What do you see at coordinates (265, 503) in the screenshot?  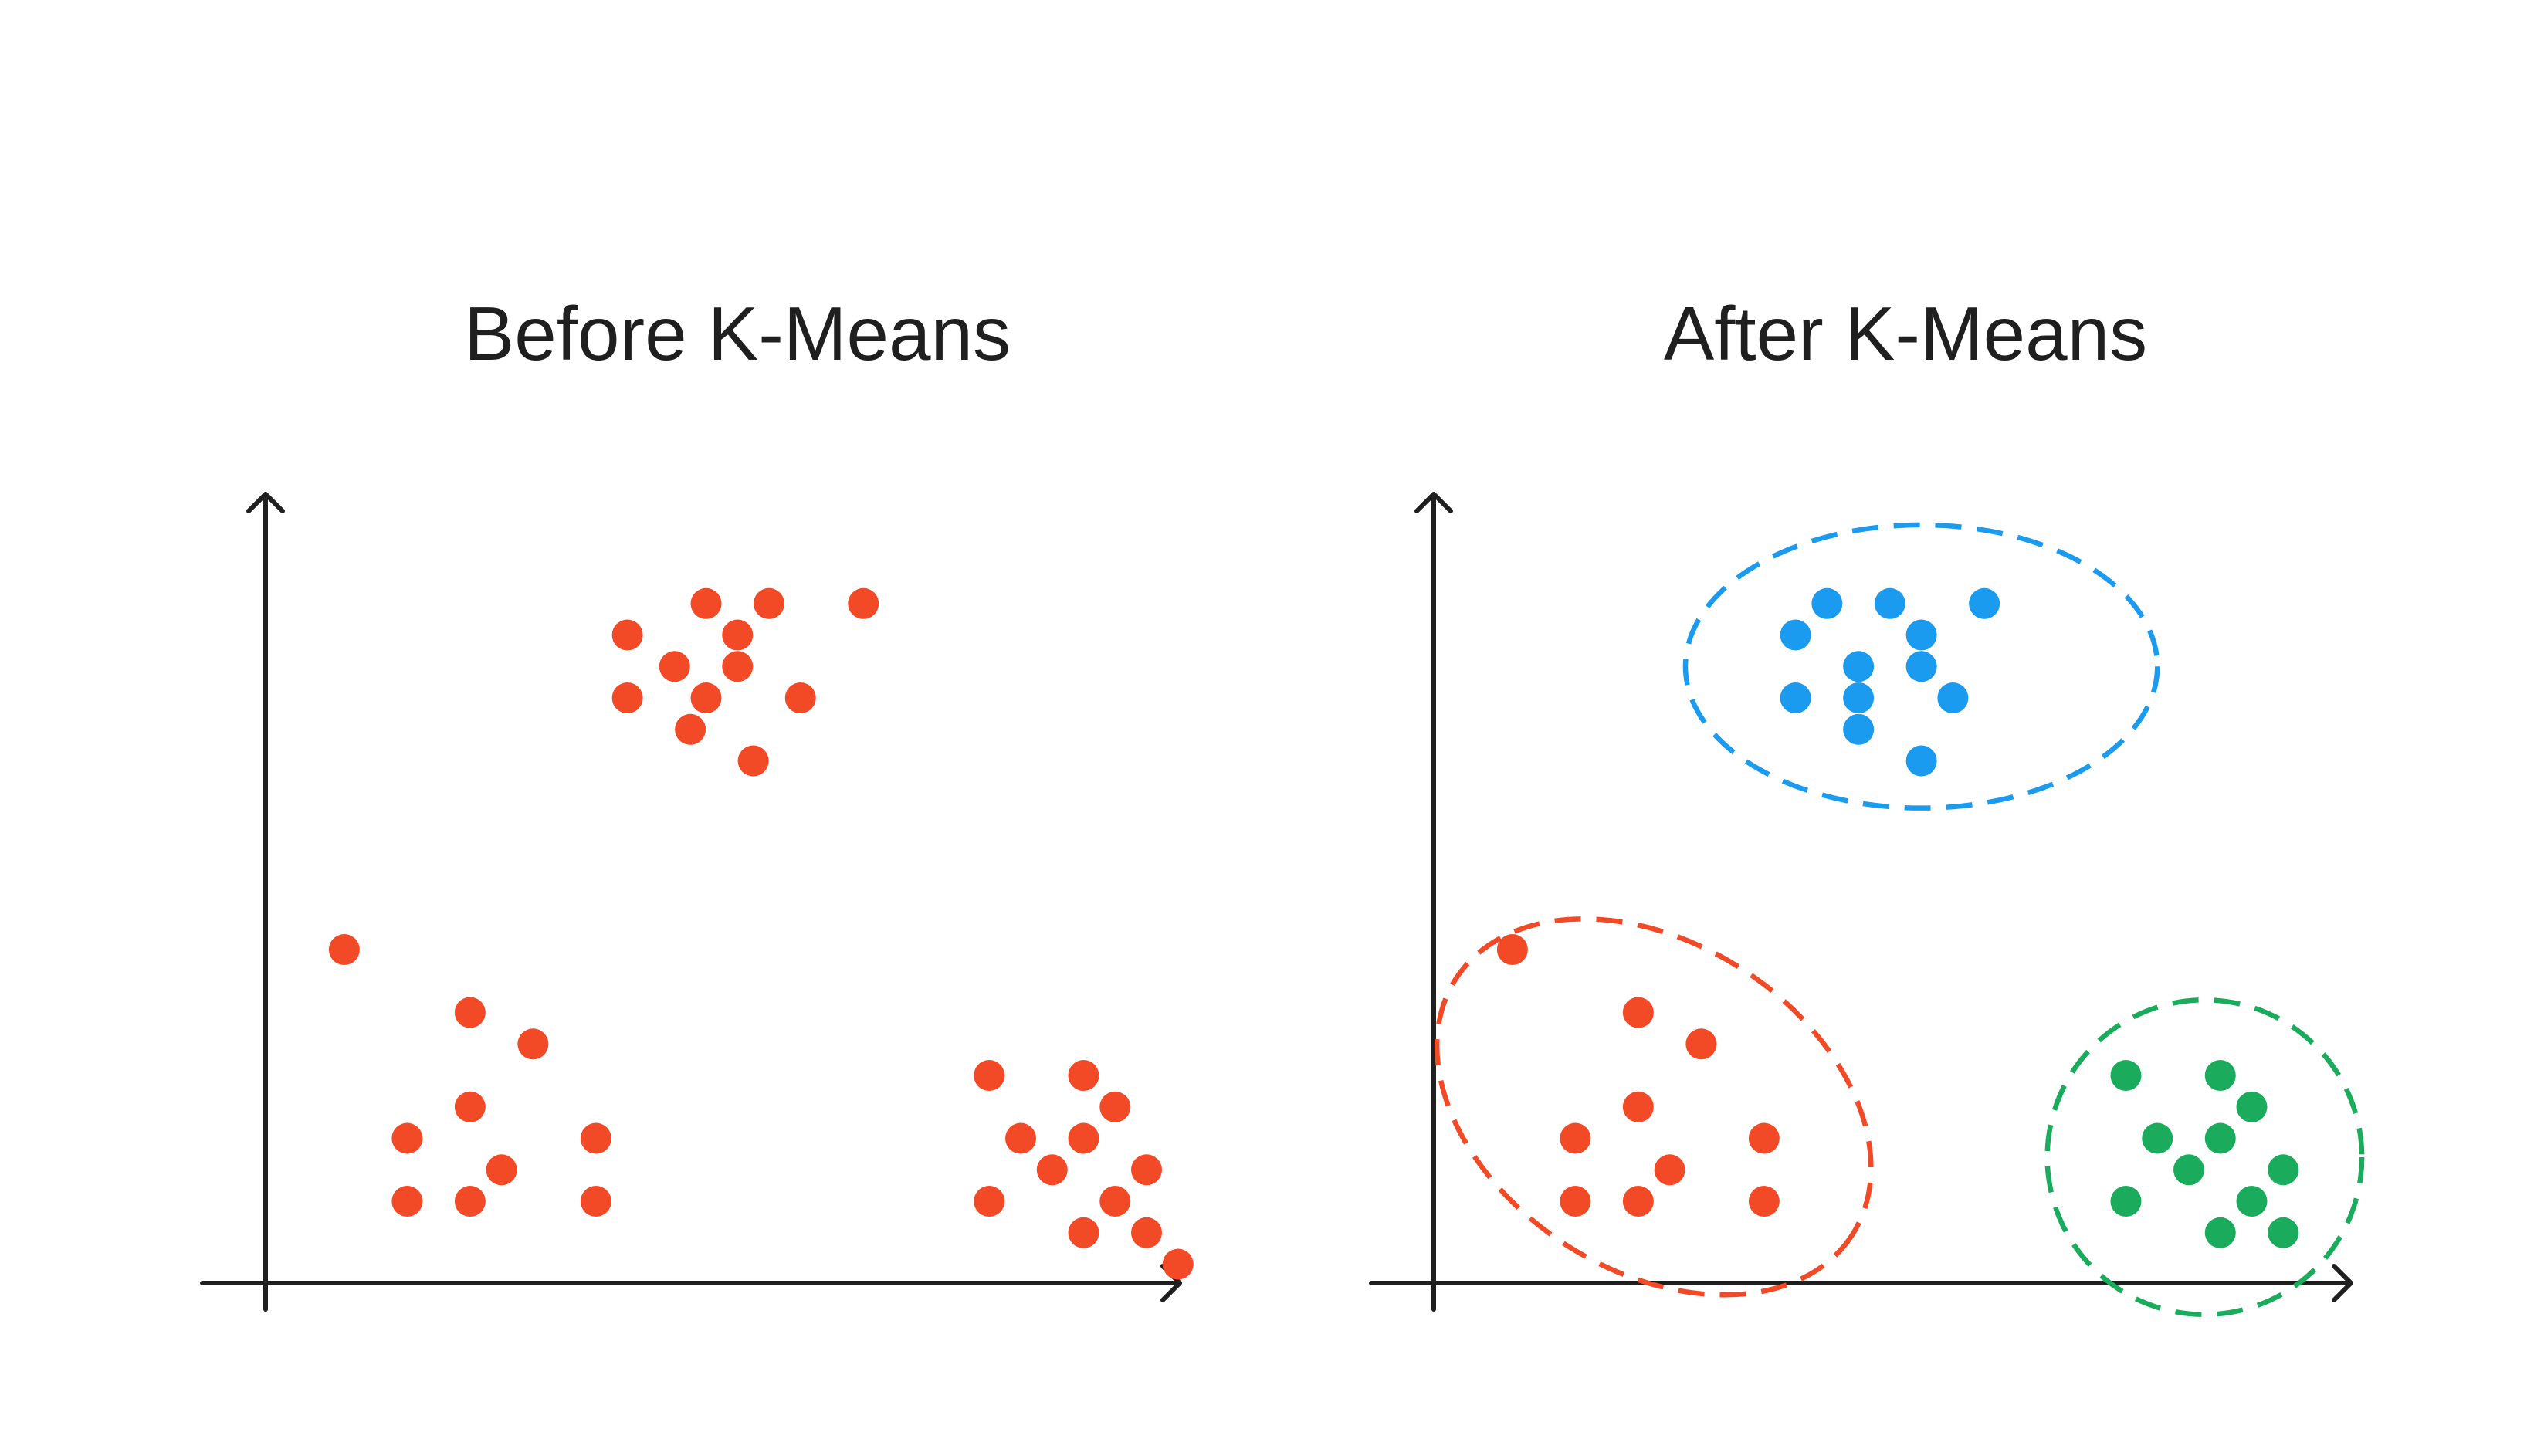 I see `before-y-axis-arrow` at bounding box center [265, 503].